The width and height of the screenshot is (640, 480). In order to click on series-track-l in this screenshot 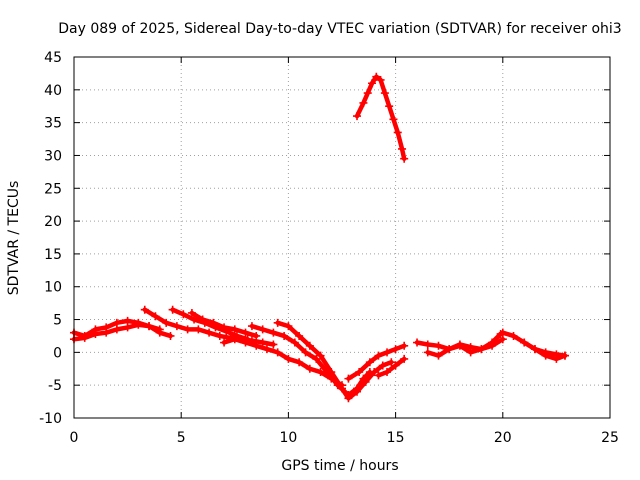, I will do `click(465, 347)`.